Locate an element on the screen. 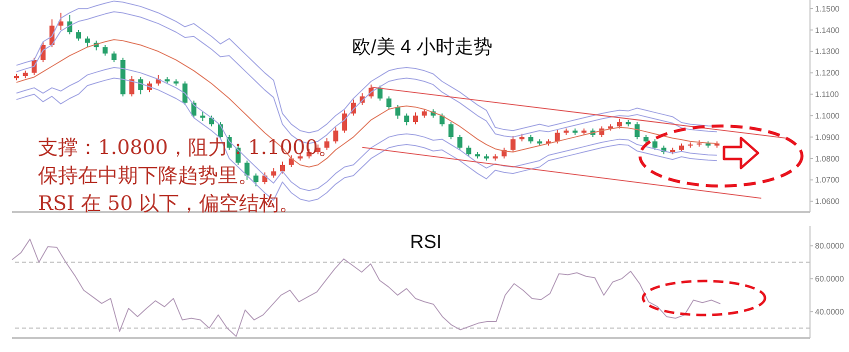 The image size is (849, 352). text: 欧/美 4 小时走势 is located at coordinates (422, 48).